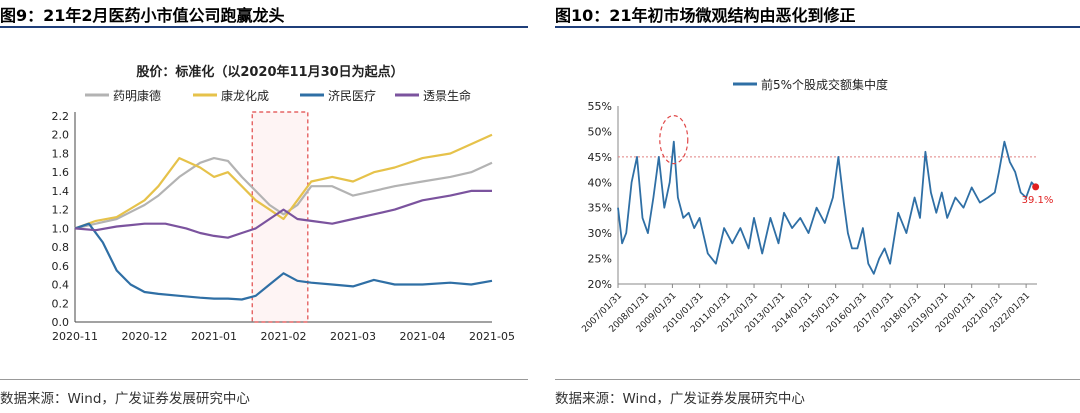 This screenshot has height=413, width=1080. What do you see at coordinates (269, 72) in the screenshot?
I see `chart-title: 股价：标准化（以2020年11月30日为起点）` at bounding box center [269, 72].